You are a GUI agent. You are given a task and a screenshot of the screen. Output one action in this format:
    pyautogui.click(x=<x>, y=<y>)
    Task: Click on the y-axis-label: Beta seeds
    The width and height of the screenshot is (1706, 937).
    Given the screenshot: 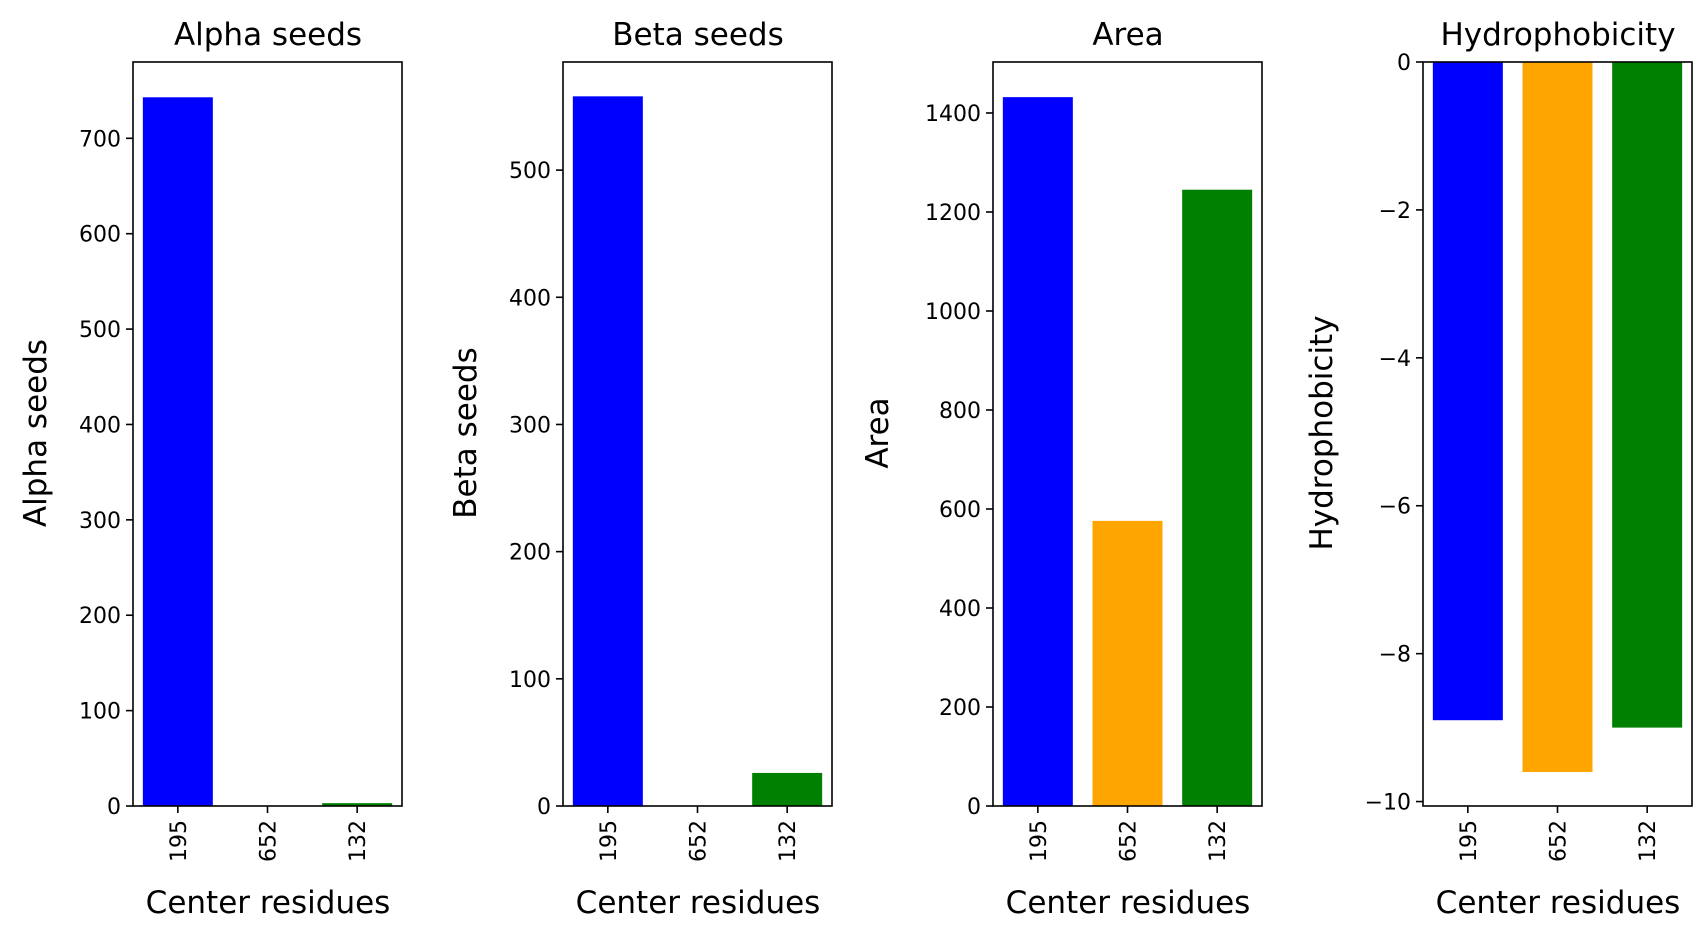 What is the action you would take?
    pyautogui.click(x=466, y=432)
    